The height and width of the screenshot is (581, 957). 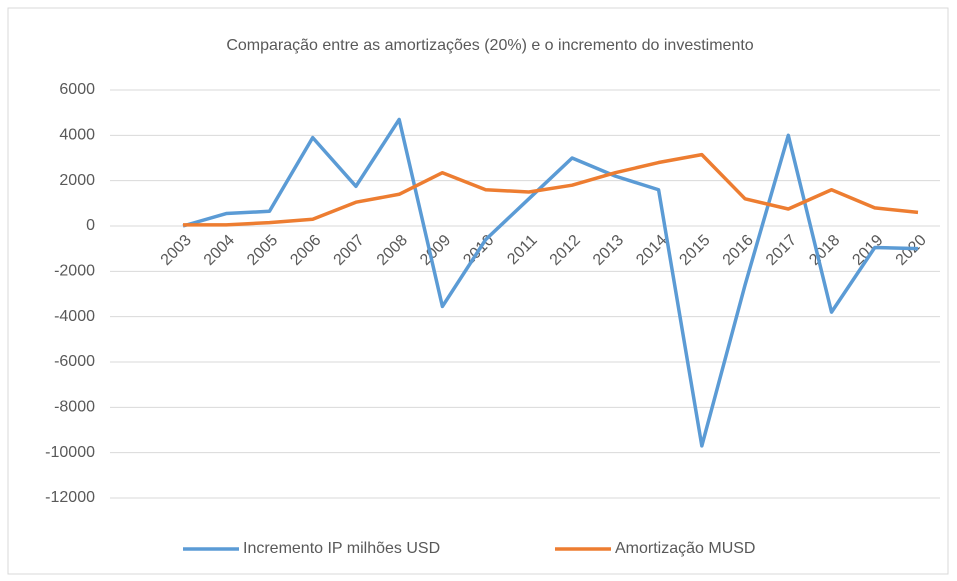 What do you see at coordinates (685, 548) in the screenshot?
I see `legend-label: Amortização MUSD` at bounding box center [685, 548].